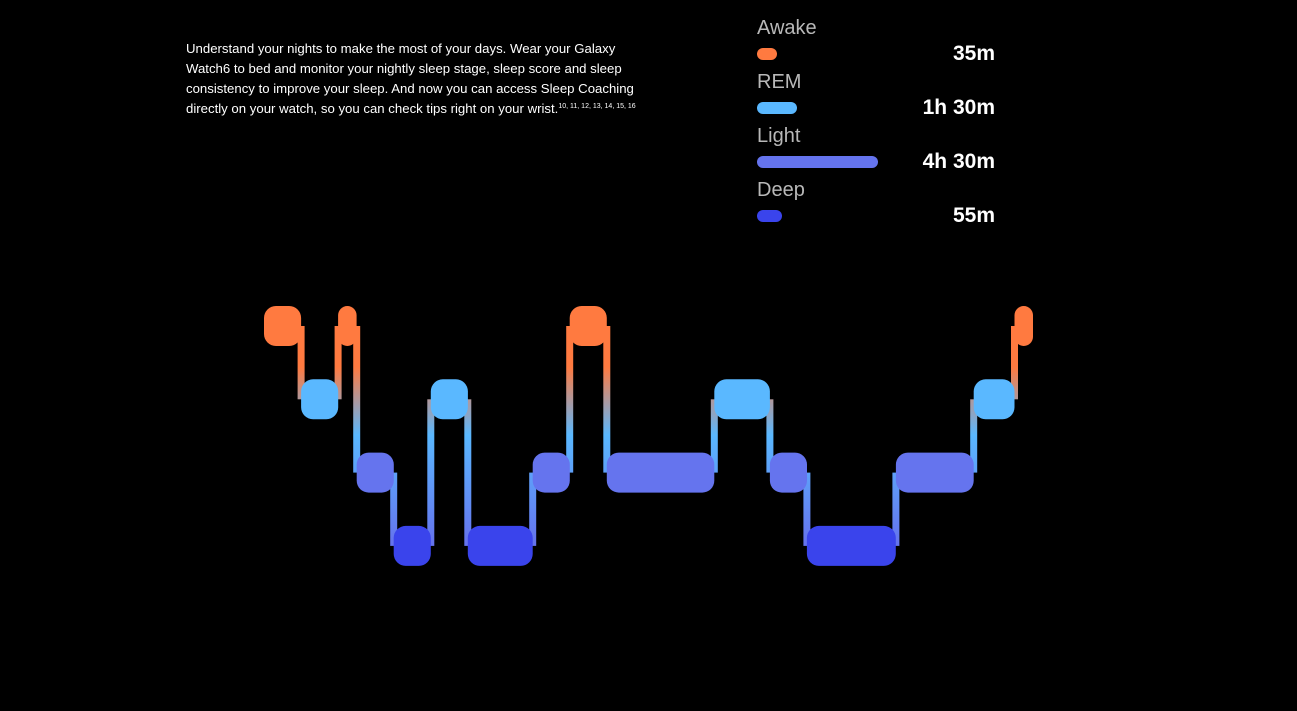  What do you see at coordinates (597, 106) in the screenshot?
I see `footnote-refs: 10, 11, 12, 13, 14, 15, 16` at bounding box center [597, 106].